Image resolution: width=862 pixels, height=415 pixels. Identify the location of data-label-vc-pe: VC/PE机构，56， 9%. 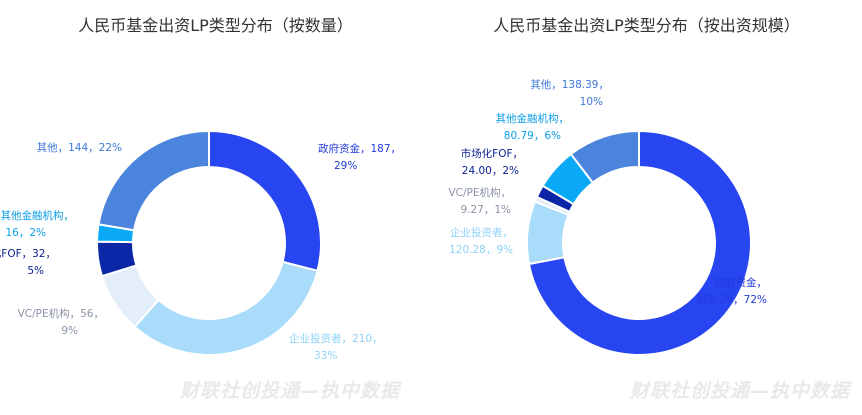
(61, 322).